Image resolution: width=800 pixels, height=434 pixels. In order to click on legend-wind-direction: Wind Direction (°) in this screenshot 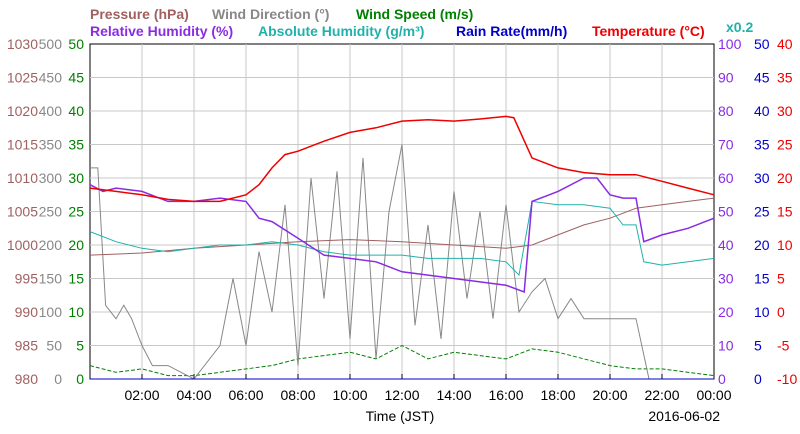, I will do `click(270, 14)`.